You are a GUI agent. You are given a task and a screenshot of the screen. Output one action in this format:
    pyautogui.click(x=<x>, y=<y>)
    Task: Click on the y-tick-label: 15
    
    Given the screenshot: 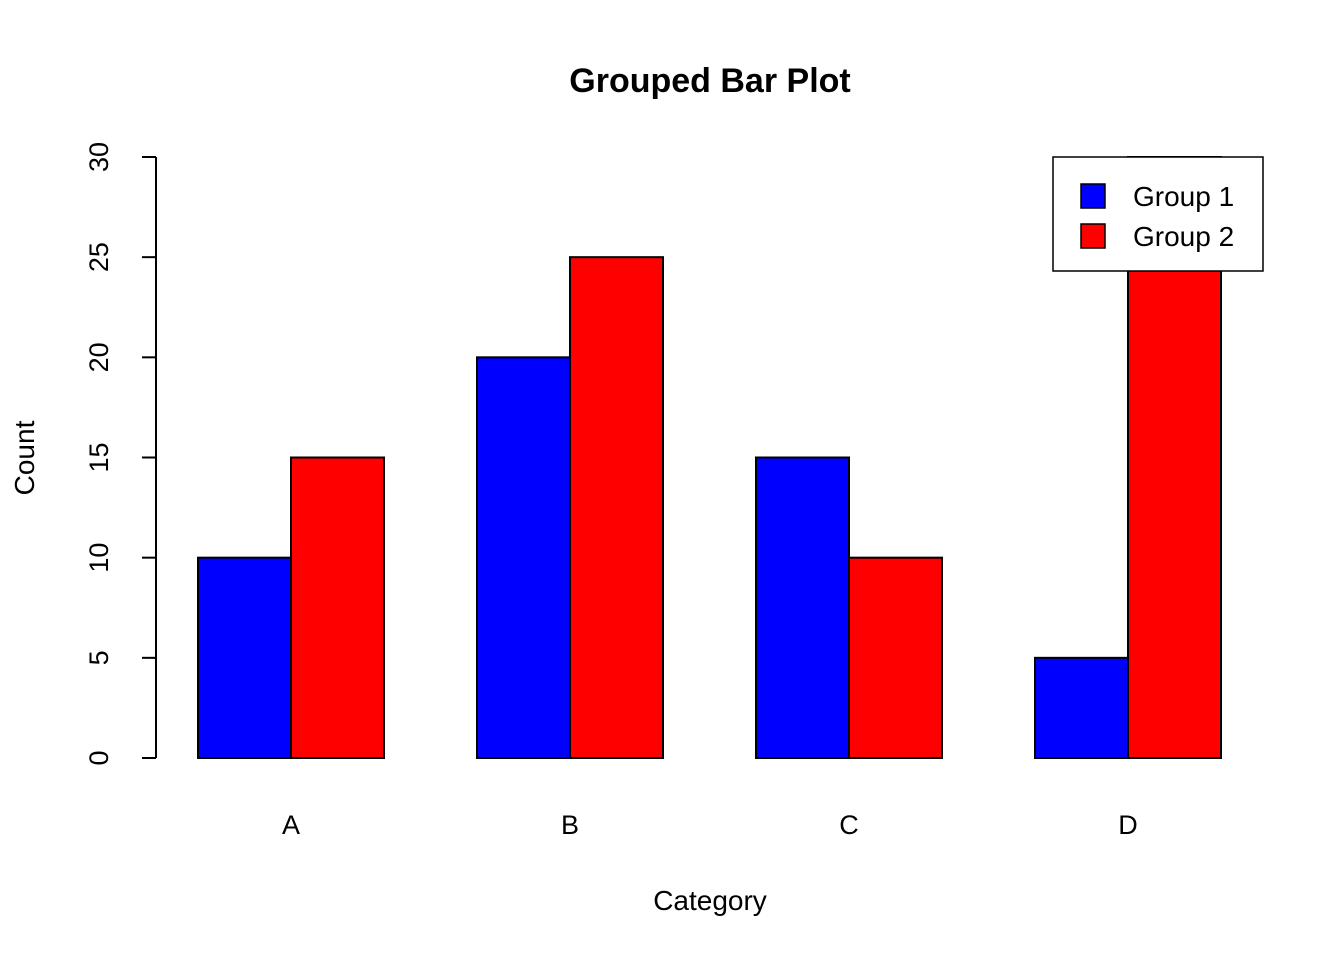 What is the action you would take?
    pyautogui.click(x=99, y=457)
    